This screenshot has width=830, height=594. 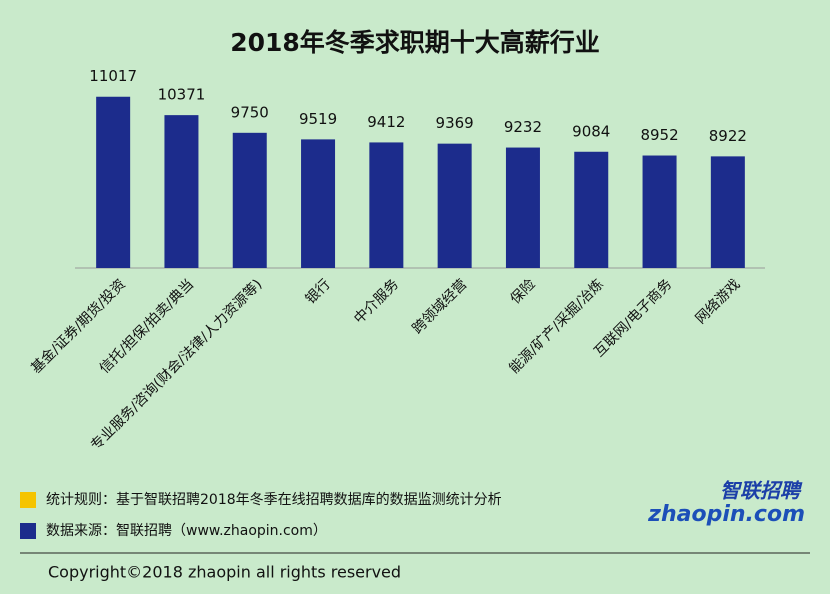 What do you see at coordinates (761, 491) in the screenshot?
I see `logo-name: 智联招聘` at bounding box center [761, 491].